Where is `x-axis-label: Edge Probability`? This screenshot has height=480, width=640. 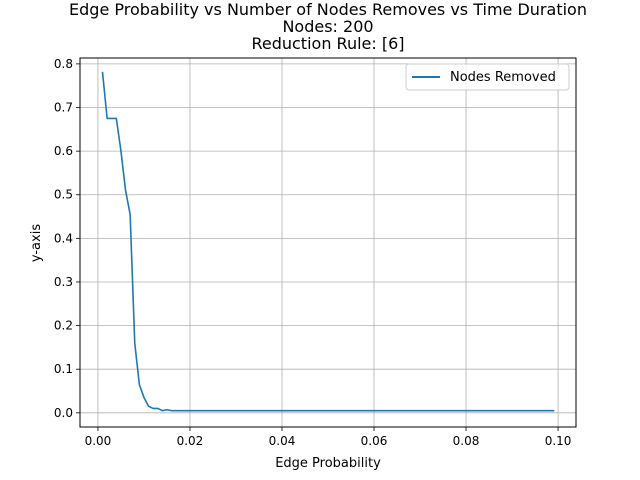
x-axis-label: Edge Probability is located at coordinates (328, 463).